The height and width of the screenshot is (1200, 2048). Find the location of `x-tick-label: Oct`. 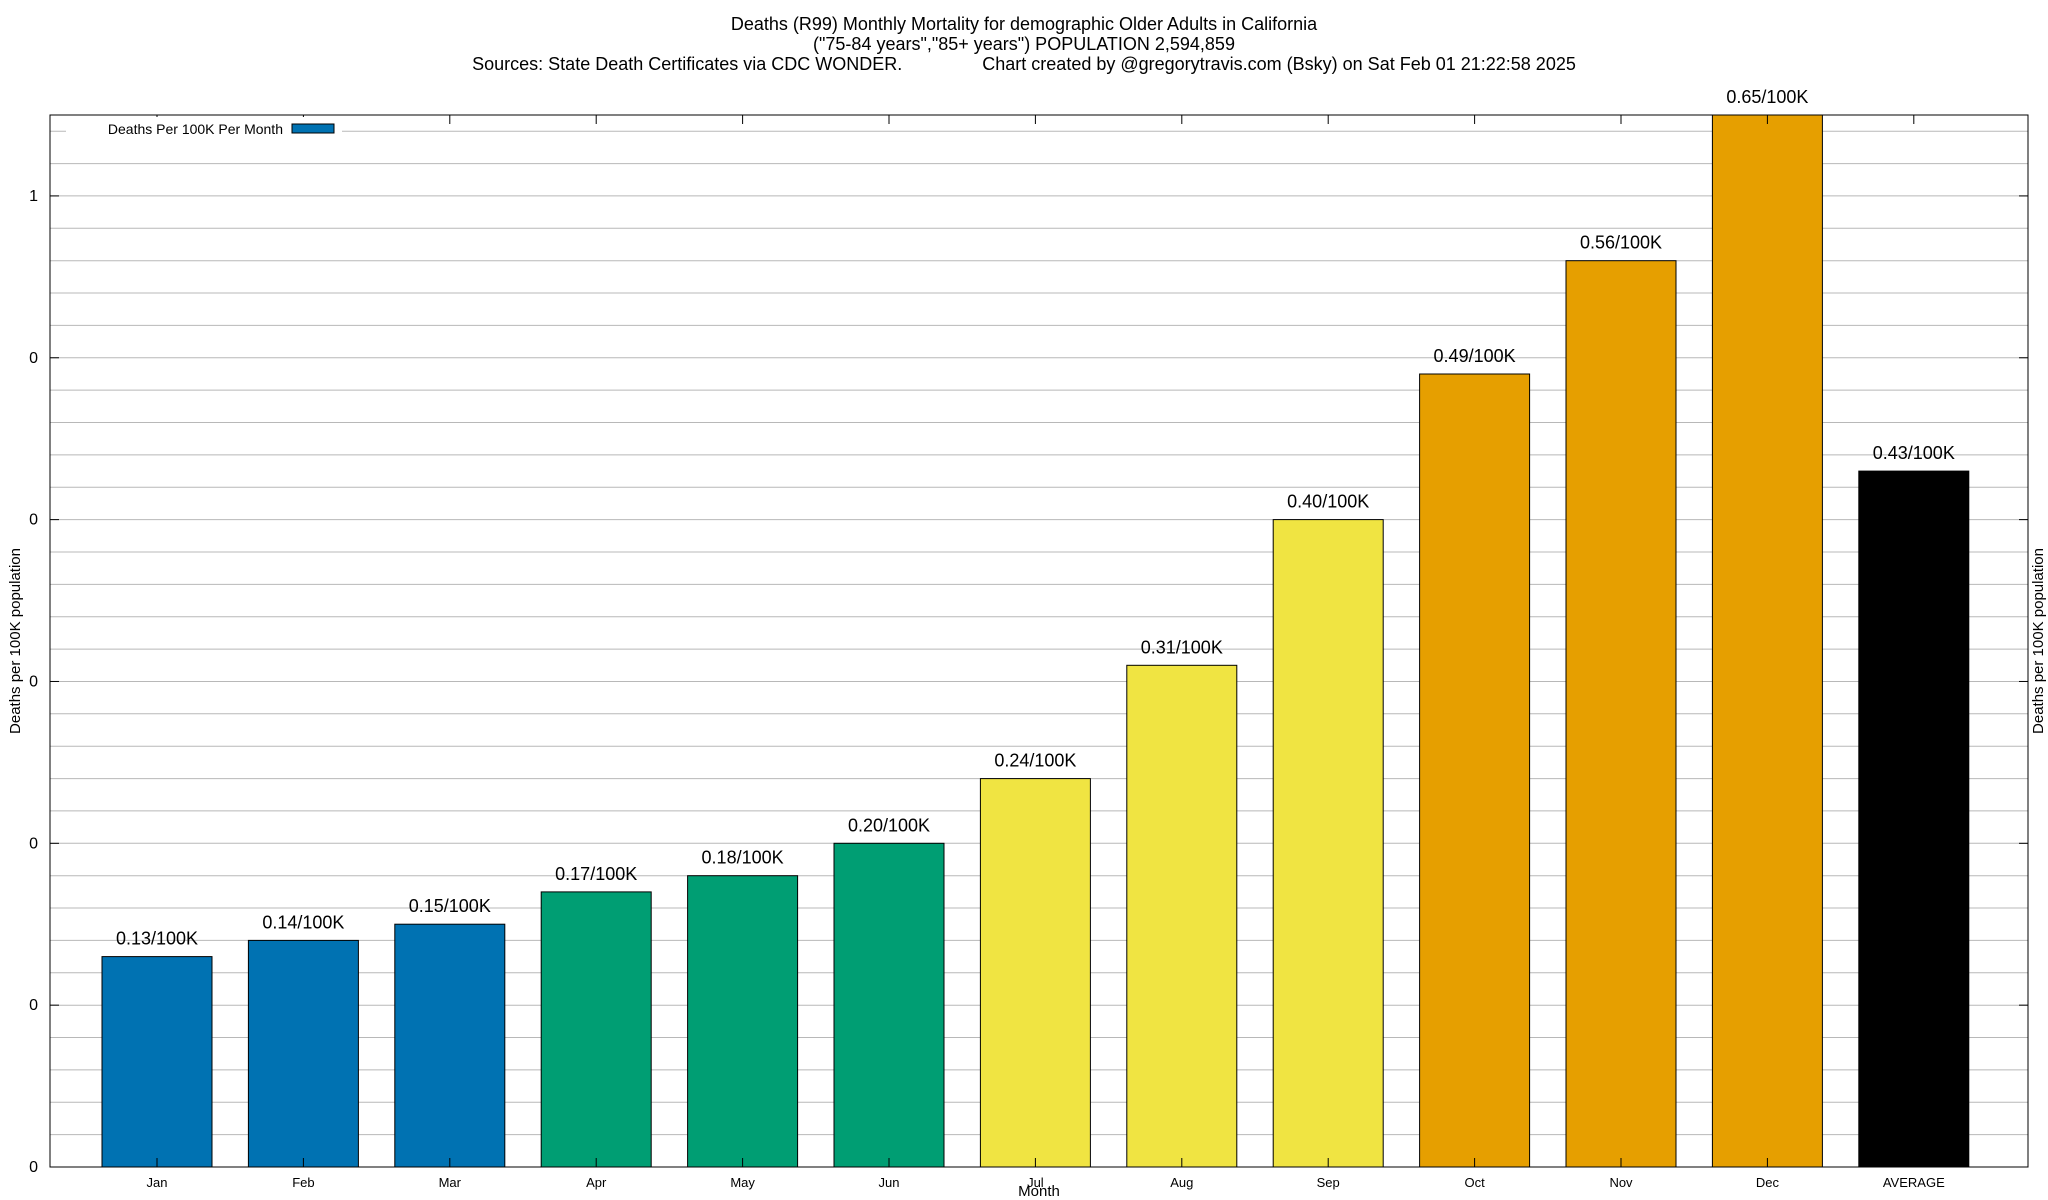

x-tick-label: Oct is located at coordinates (1474, 1182).